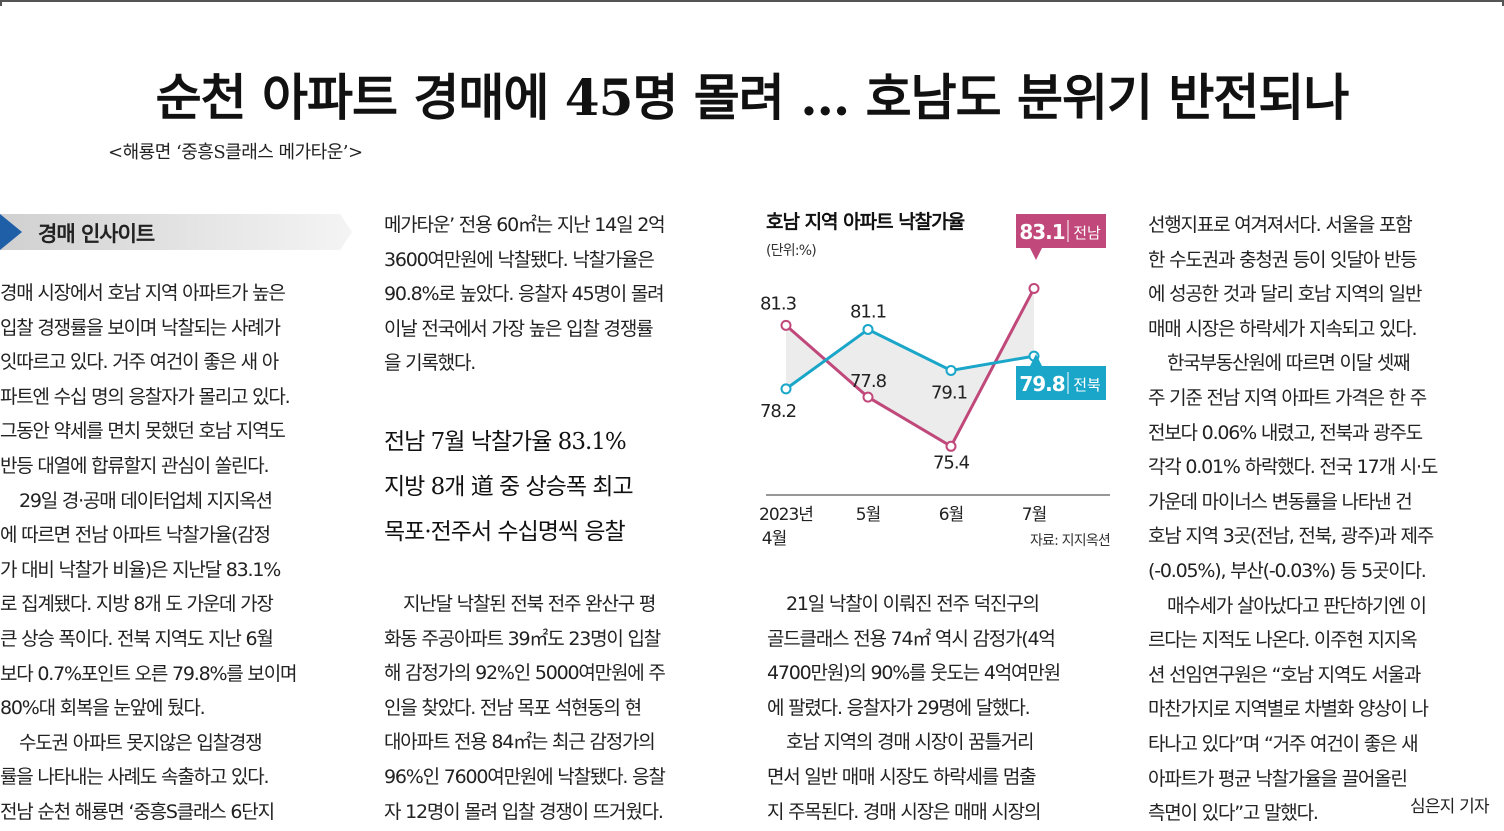 The width and height of the screenshot is (1504, 831). I want to click on text-line: 화동 주공아파트 39㎡도 23명이 입찰, so click(522, 638).